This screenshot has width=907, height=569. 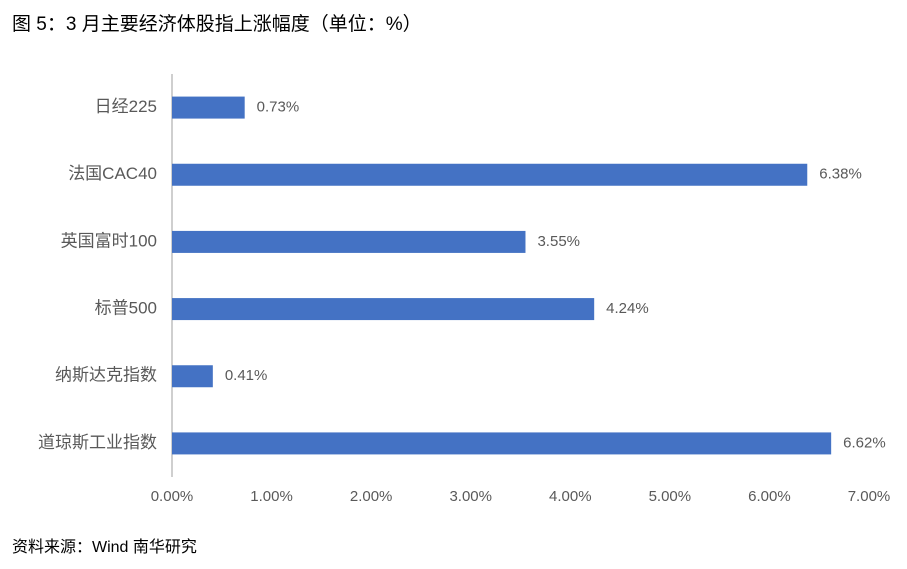 I want to click on x-tick-label: 3.00%, so click(x=470, y=496).